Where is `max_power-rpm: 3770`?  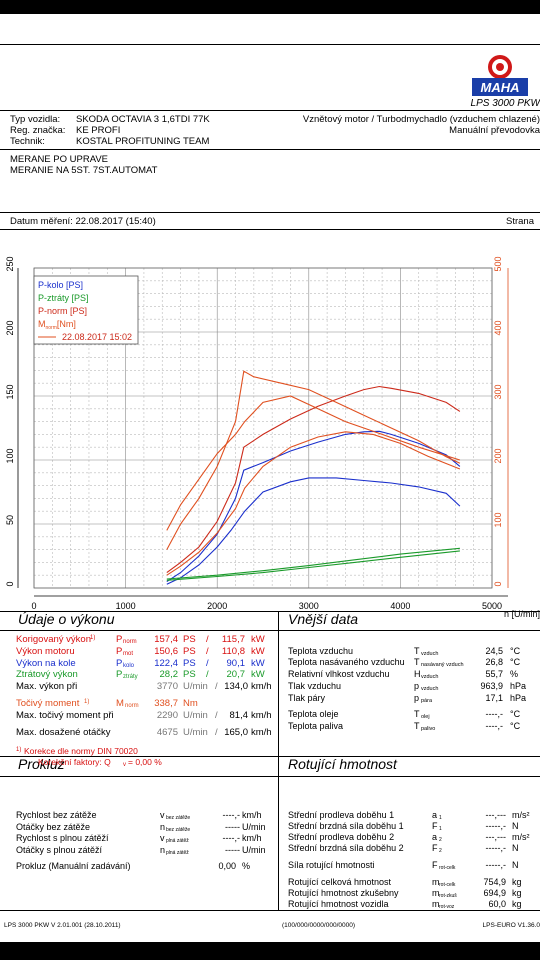 max_power-rpm: 3770 is located at coordinates (167, 687).